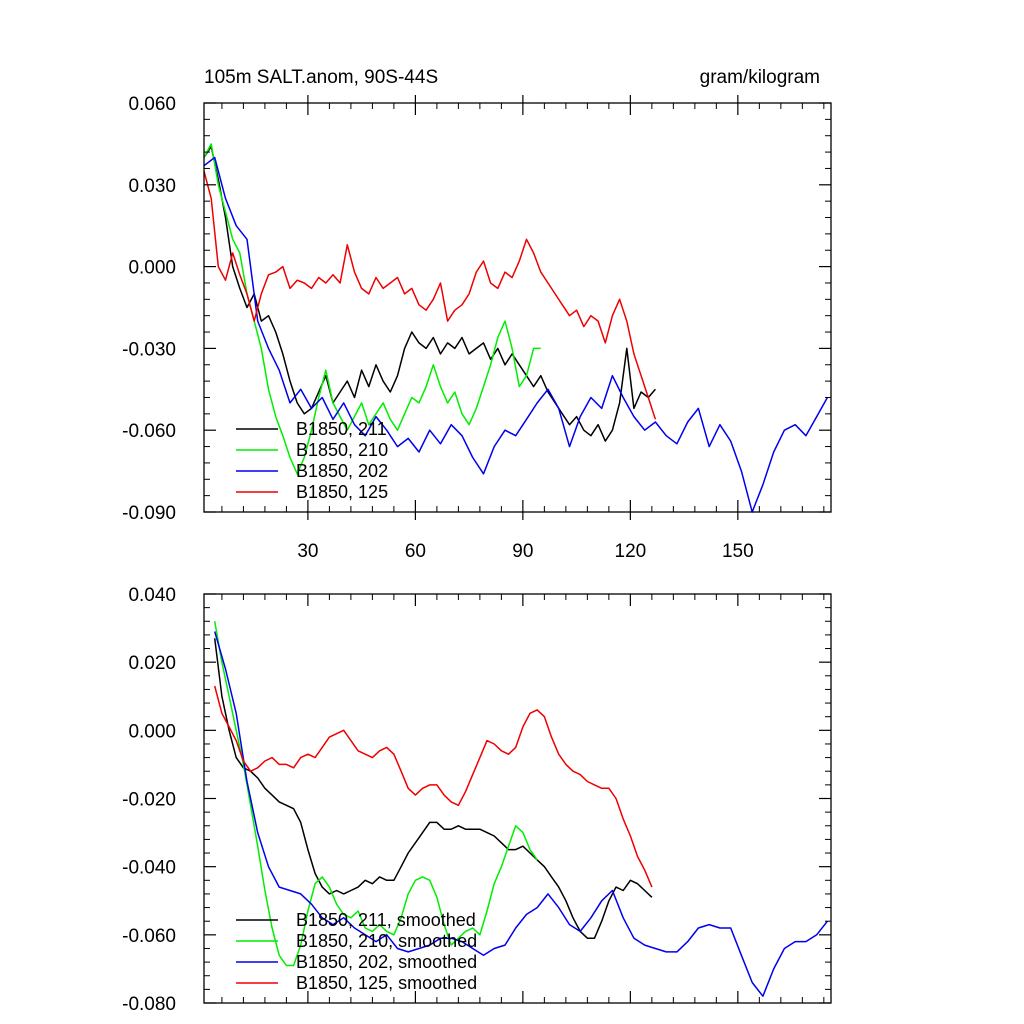 Image resolution: width=1024 pixels, height=1024 pixels. What do you see at coordinates (152, 104) in the screenshot?
I see `y-tick-label: 0.060` at bounding box center [152, 104].